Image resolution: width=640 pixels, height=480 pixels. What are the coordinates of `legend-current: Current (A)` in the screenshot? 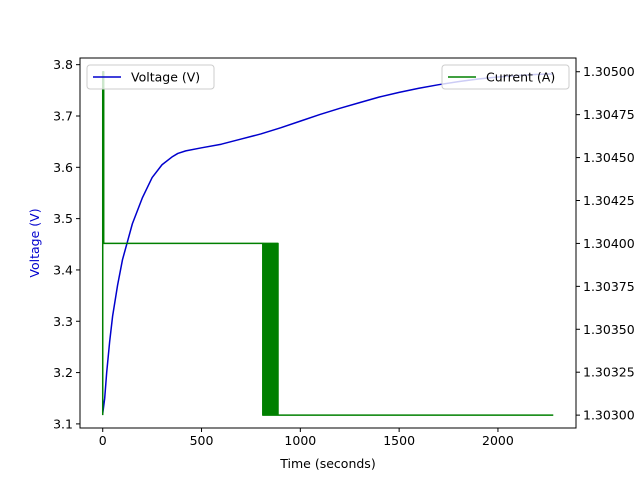 It's located at (505, 77).